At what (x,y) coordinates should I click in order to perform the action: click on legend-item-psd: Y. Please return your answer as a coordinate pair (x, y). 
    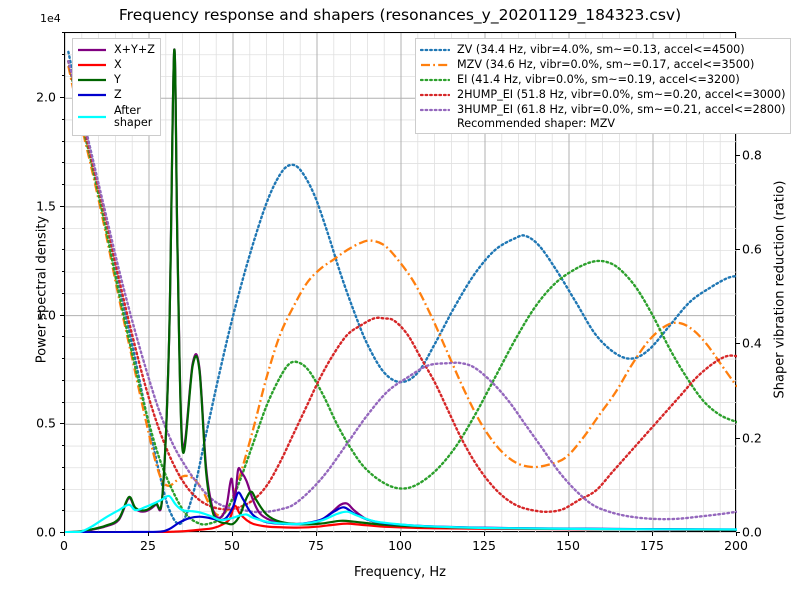
    Looking at the image, I should click on (116, 79).